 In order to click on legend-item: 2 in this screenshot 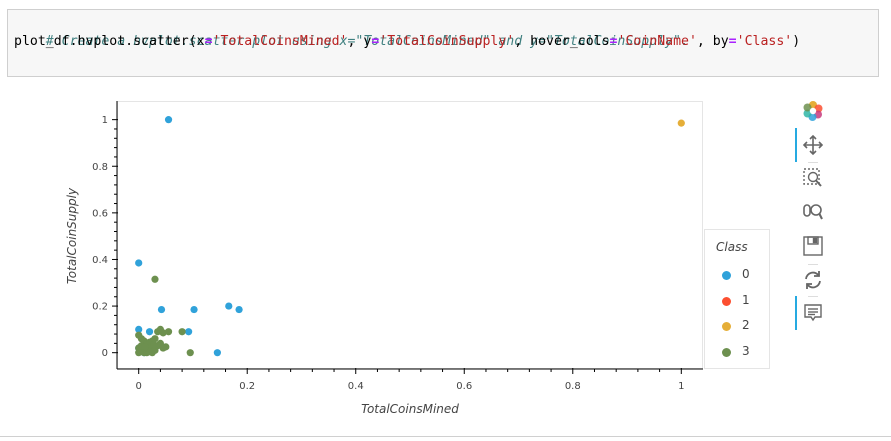, I will do `click(735, 326)`.